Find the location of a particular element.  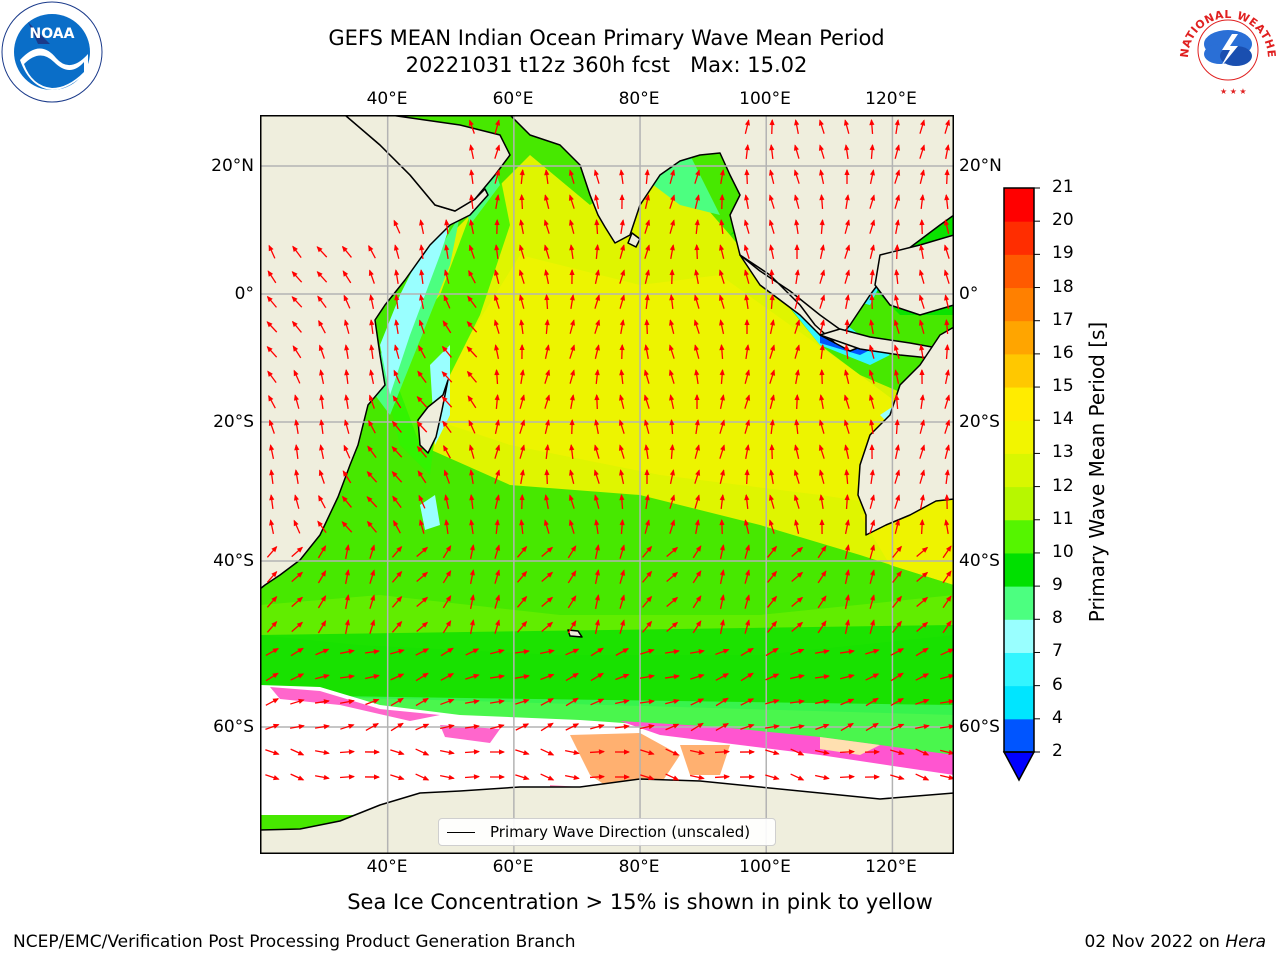

map-legend: Primary Wave Direction (unscaled) is located at coordinates (607, 832).